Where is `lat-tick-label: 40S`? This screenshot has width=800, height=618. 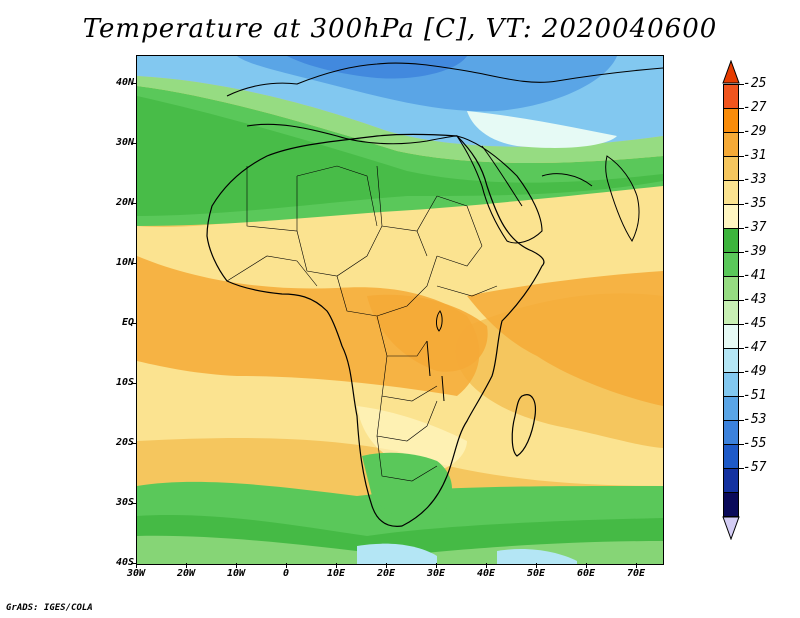 lat-tick-label: 40S is located at coordinates (124, 562).